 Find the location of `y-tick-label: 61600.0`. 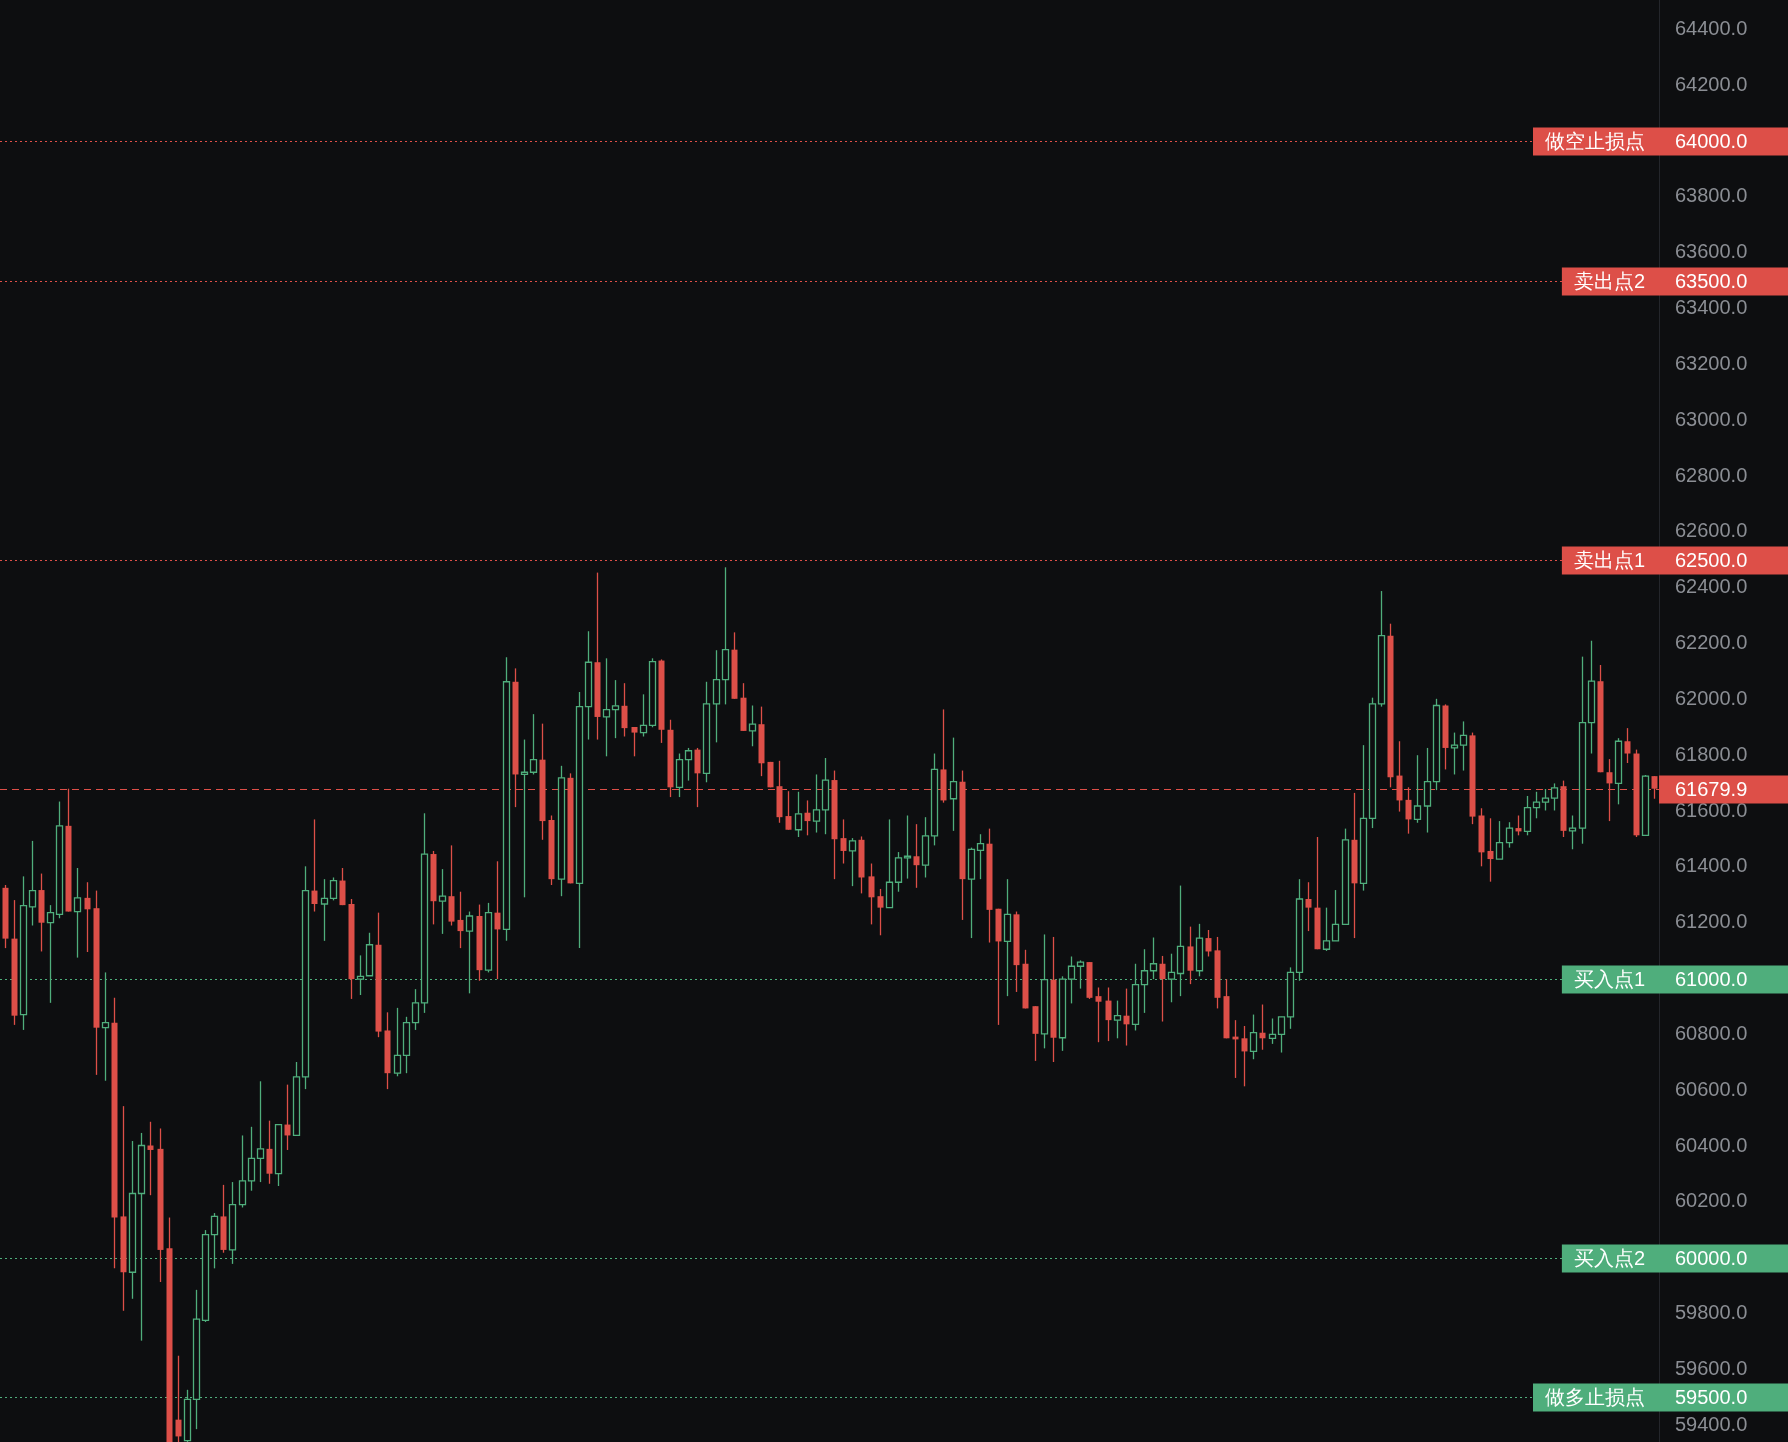

y-tick-label: 61600.0 is located at coordinates (1711, 809).